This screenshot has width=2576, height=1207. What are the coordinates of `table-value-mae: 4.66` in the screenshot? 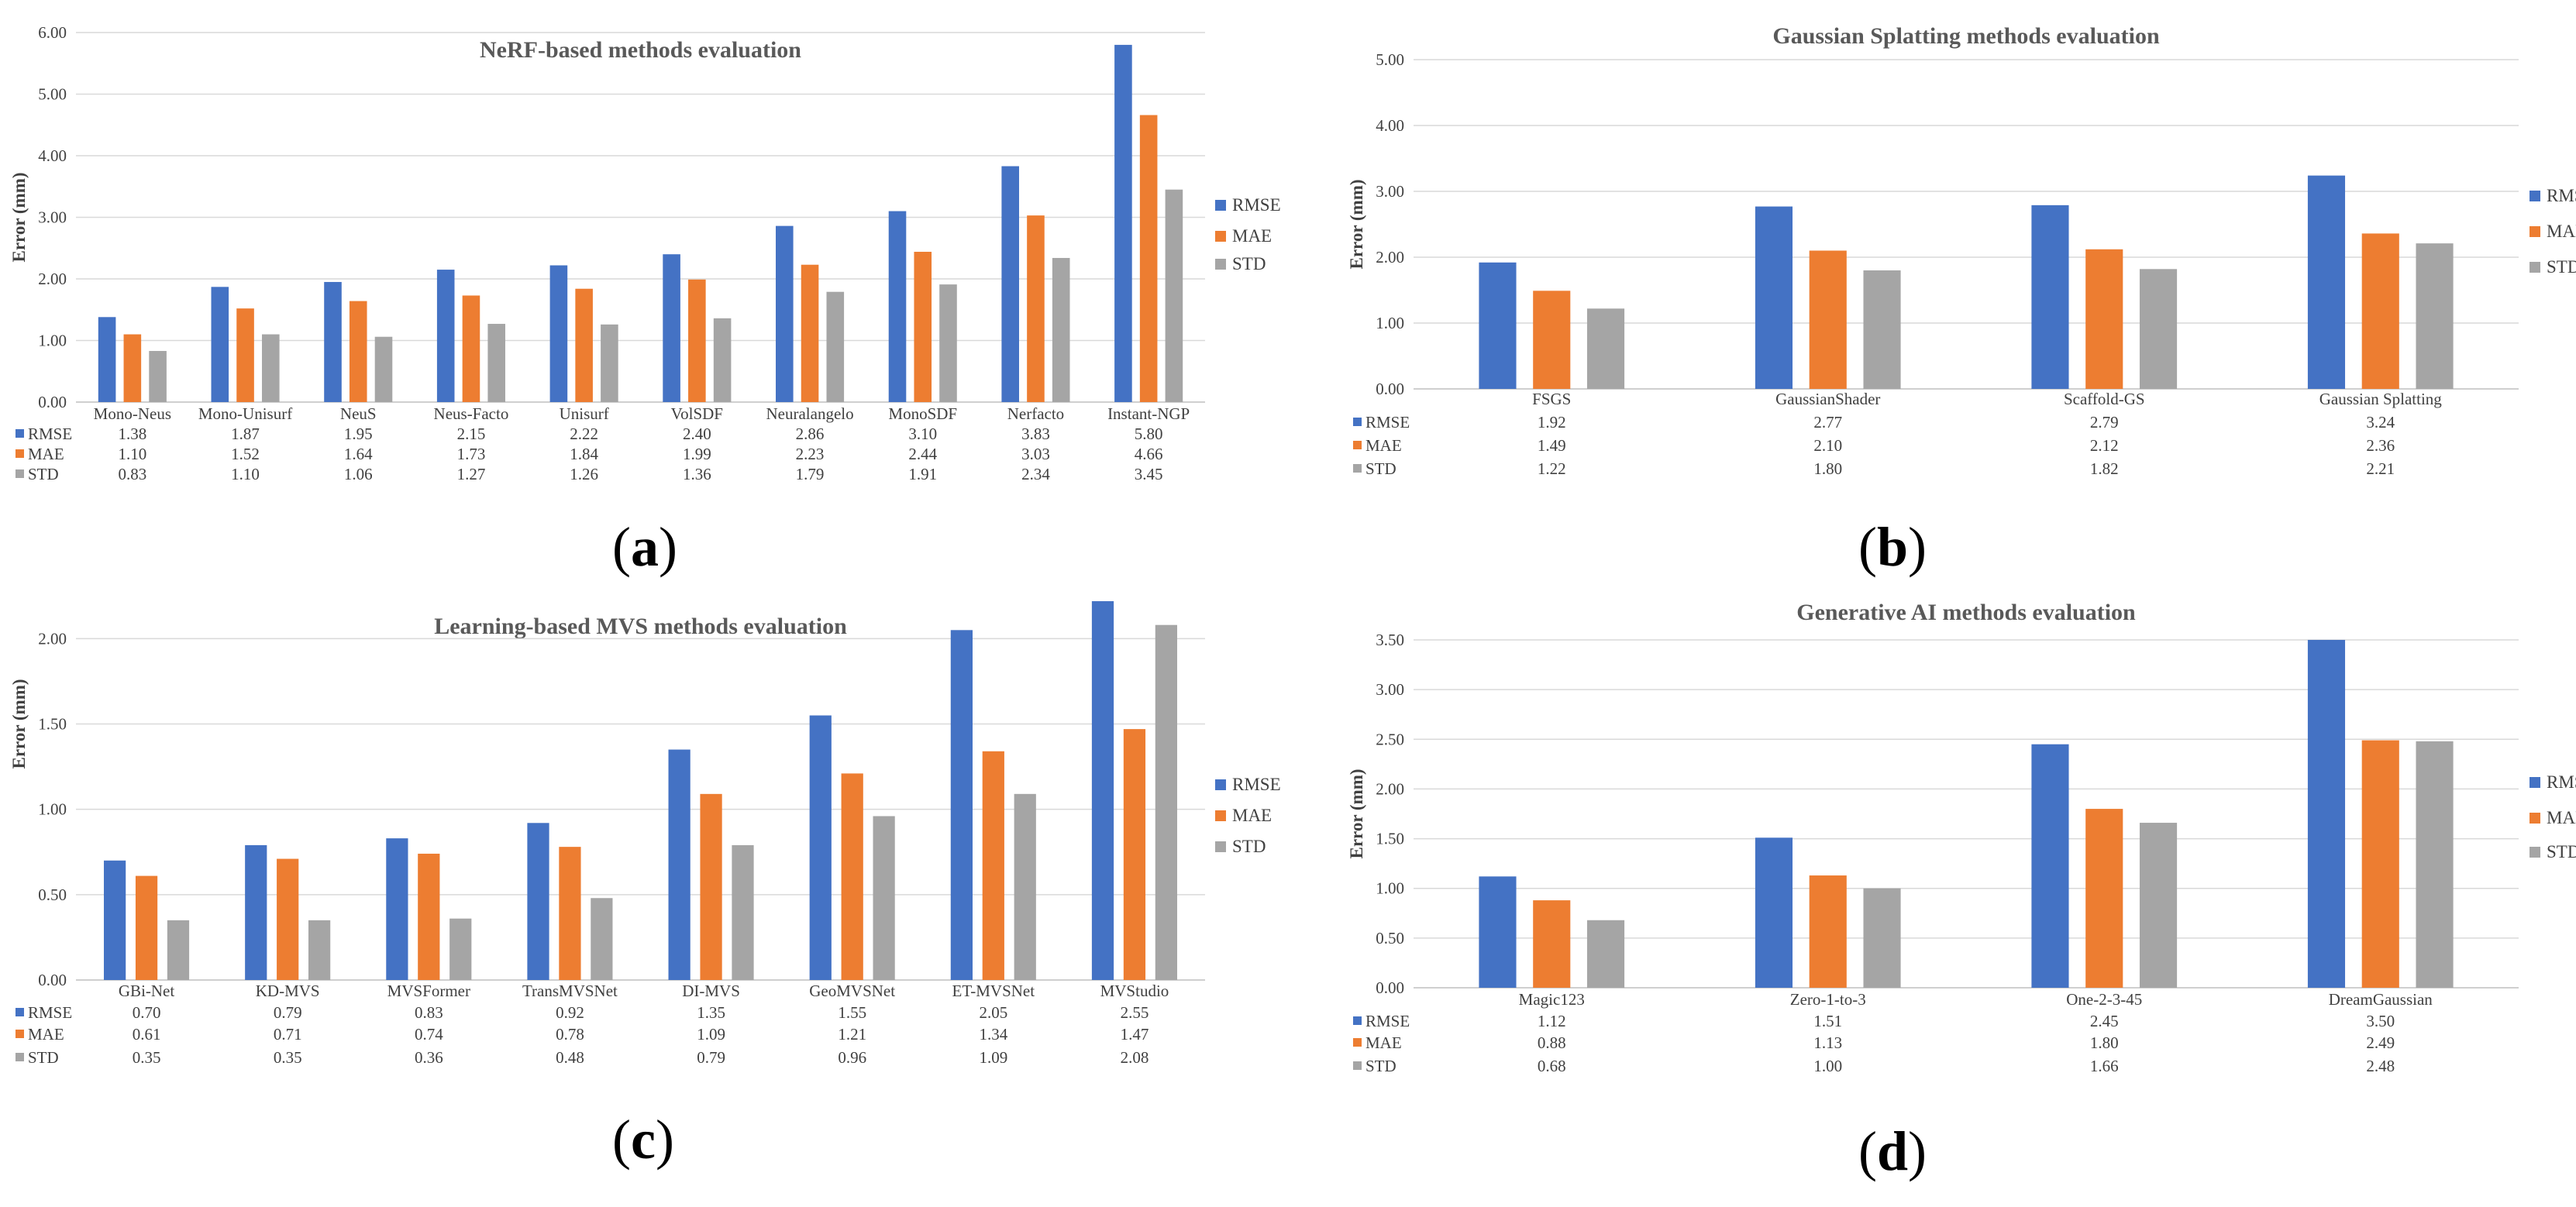 It's located at (1149, 454).